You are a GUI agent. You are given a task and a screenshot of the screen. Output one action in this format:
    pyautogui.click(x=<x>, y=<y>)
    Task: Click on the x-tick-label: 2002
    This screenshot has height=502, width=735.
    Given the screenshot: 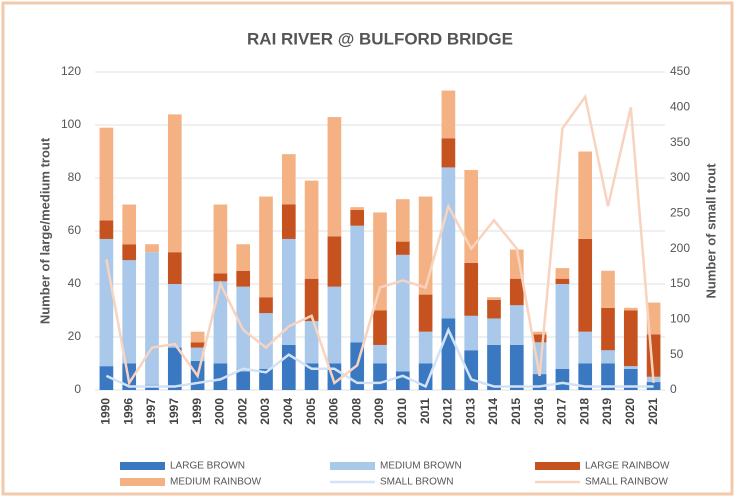 What is the action you would take?
    pyautogui.click(x=242, y=411)
    